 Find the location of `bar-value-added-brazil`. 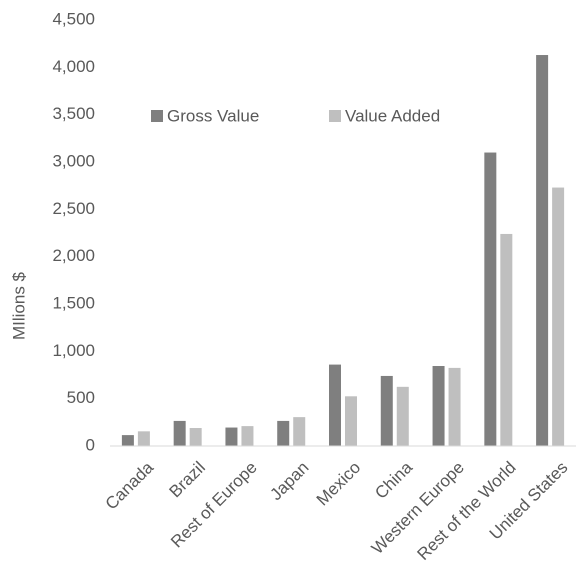

bar-value-added-brazil is located at coordinates (195, 437).